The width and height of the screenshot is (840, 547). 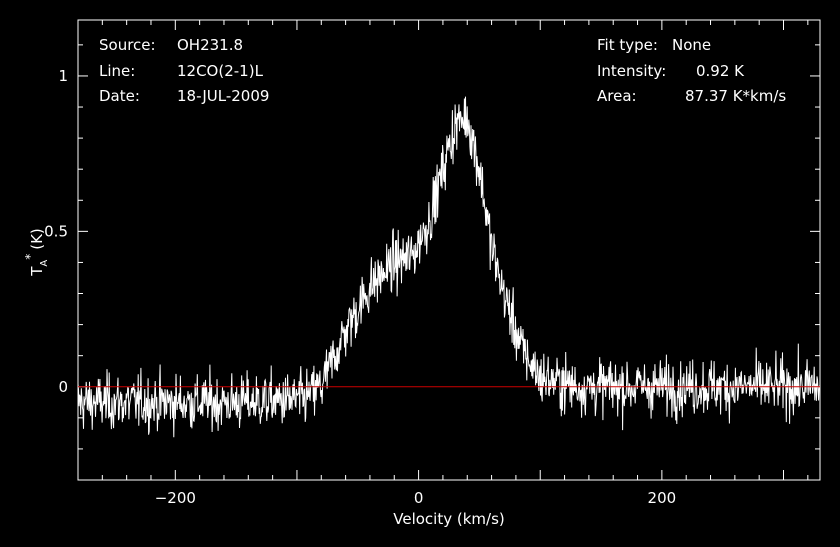 What do you see at coordinates (30, 257) in the screenshot?
I see `y-axis-title-sup: *` at bounding box center [30, 257].